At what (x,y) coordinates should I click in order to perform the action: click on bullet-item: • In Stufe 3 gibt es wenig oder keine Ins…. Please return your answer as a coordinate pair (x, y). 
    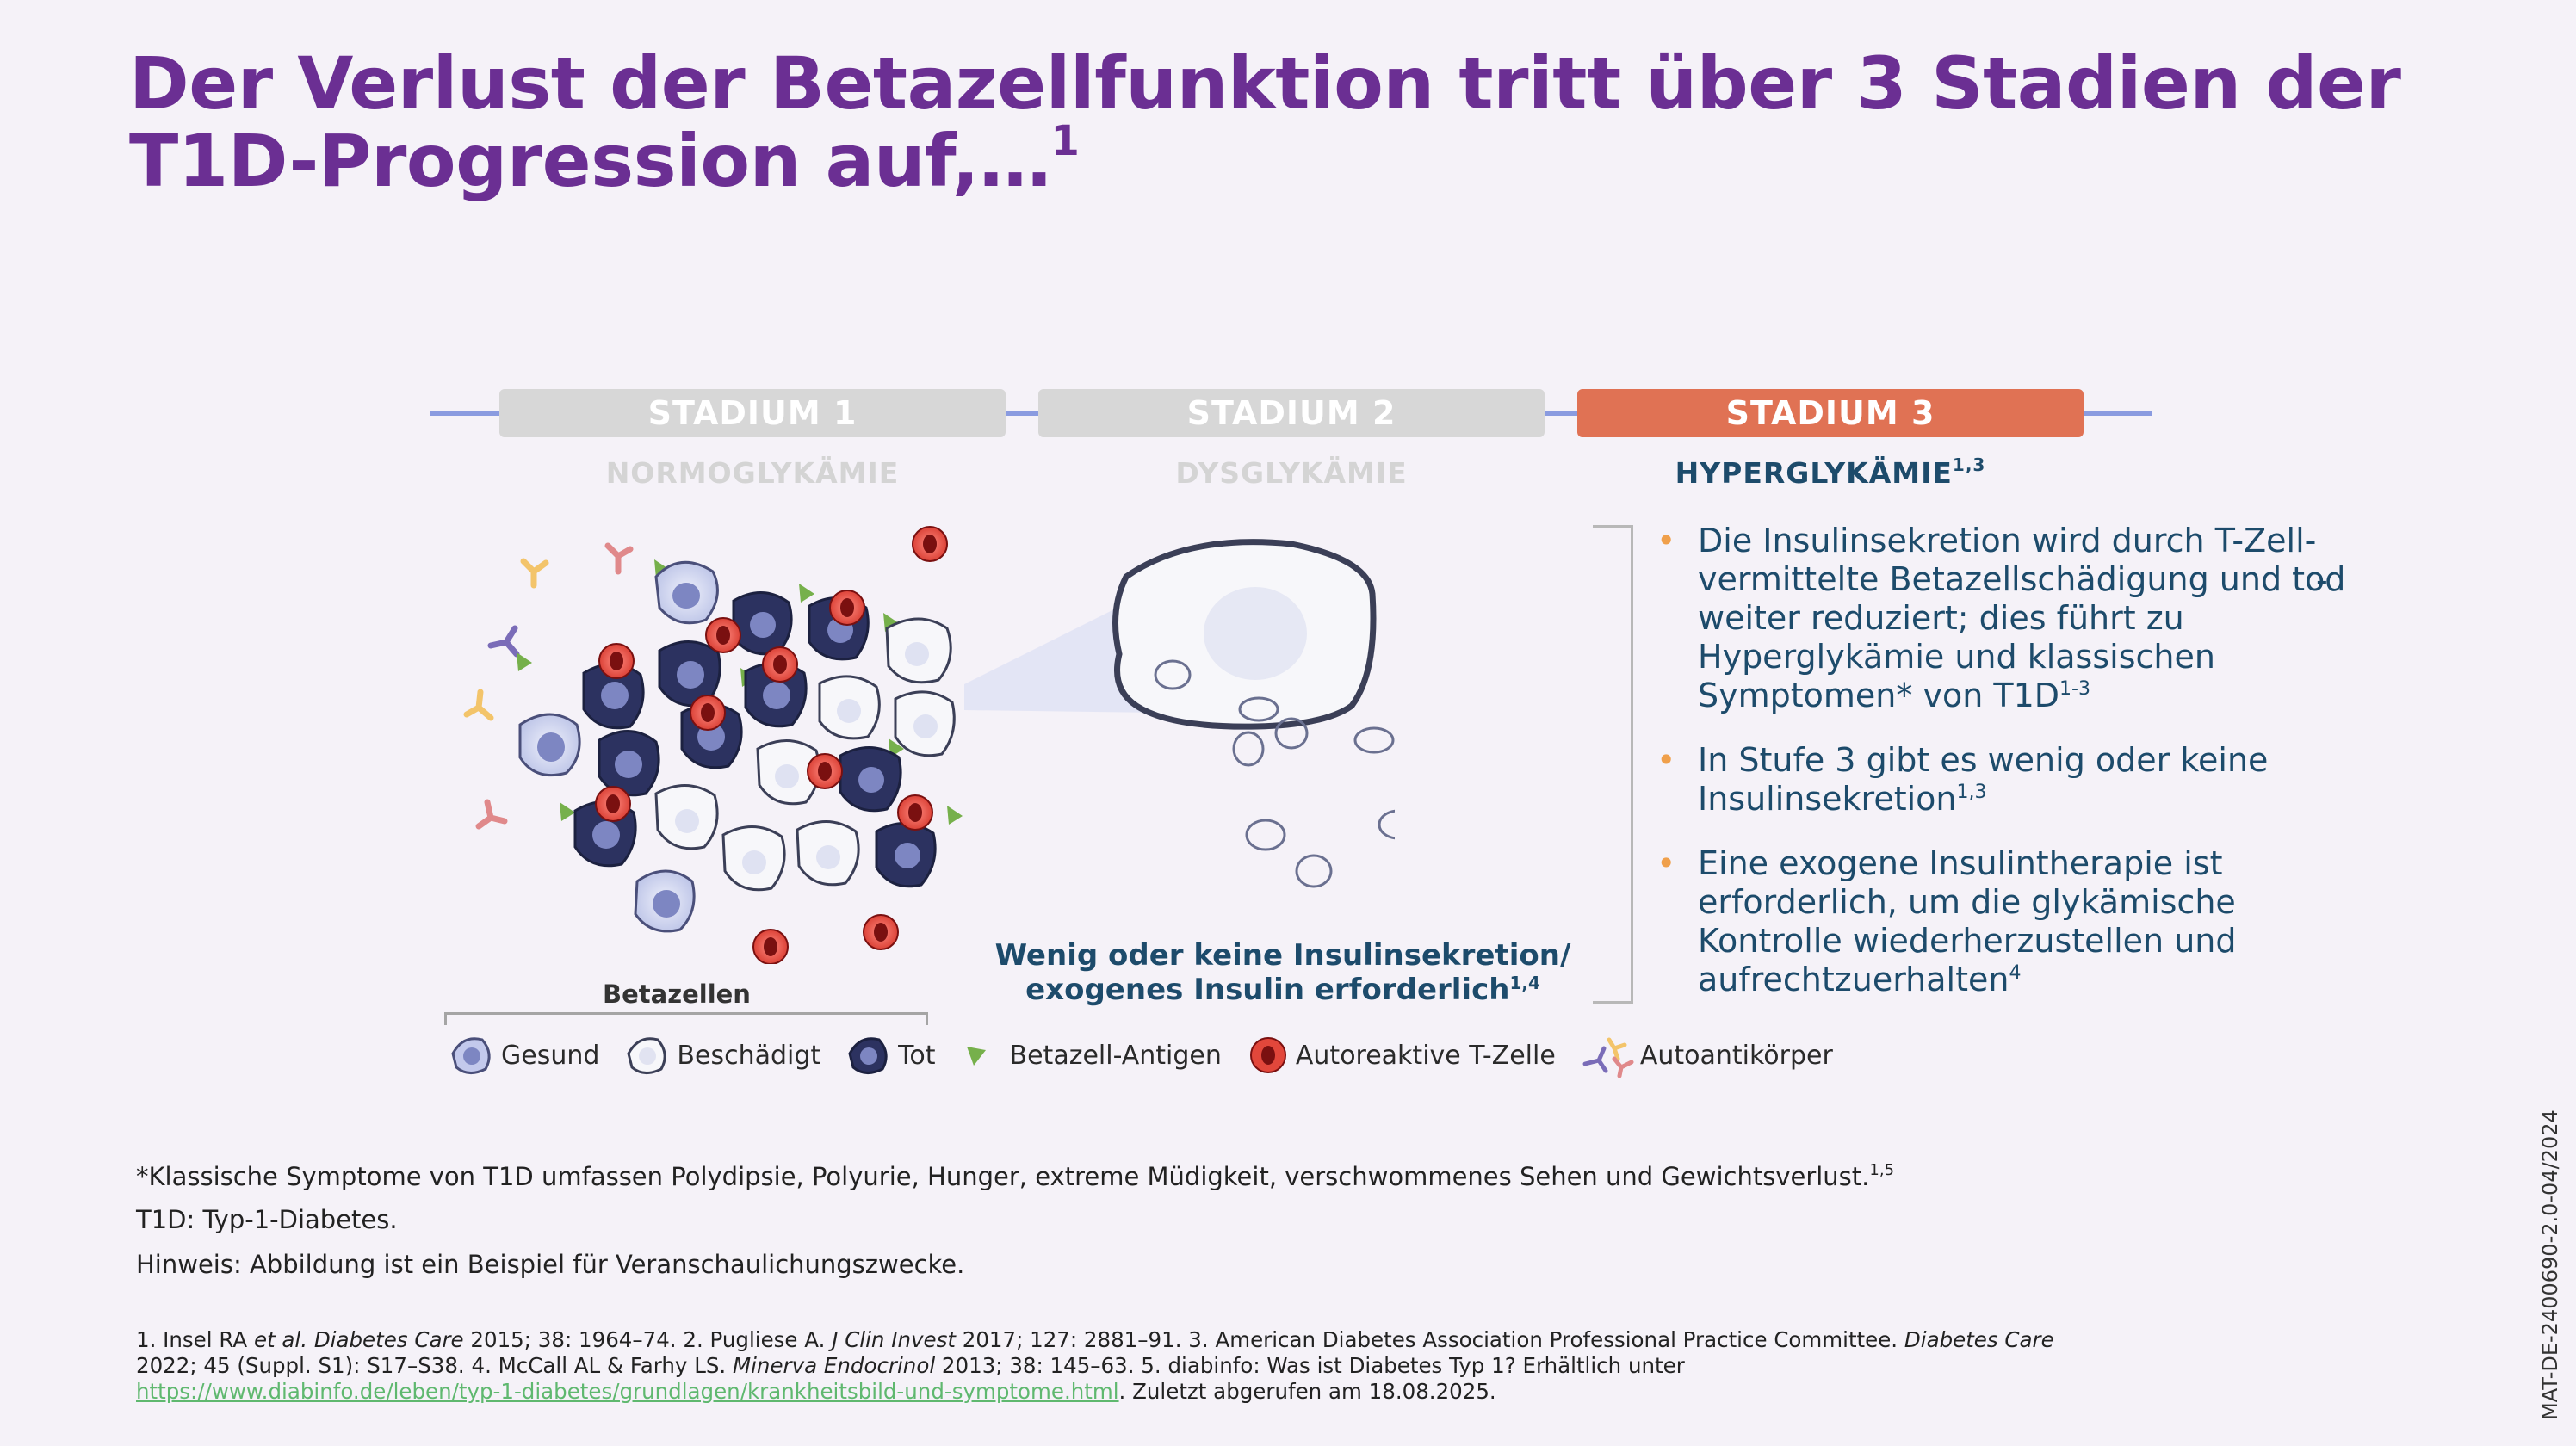
    Looking at the image, I should click on (2006, 783).